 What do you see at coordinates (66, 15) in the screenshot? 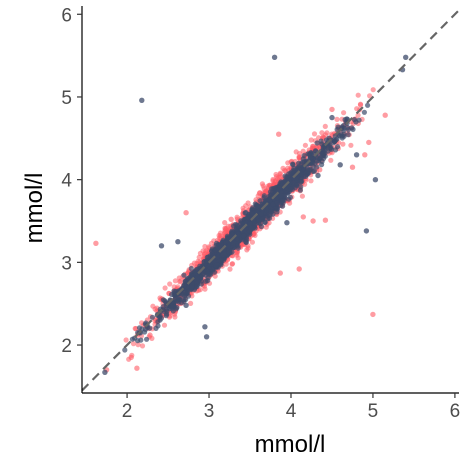
I see `y-tick-label: 6` at bounding box center [66, 15].